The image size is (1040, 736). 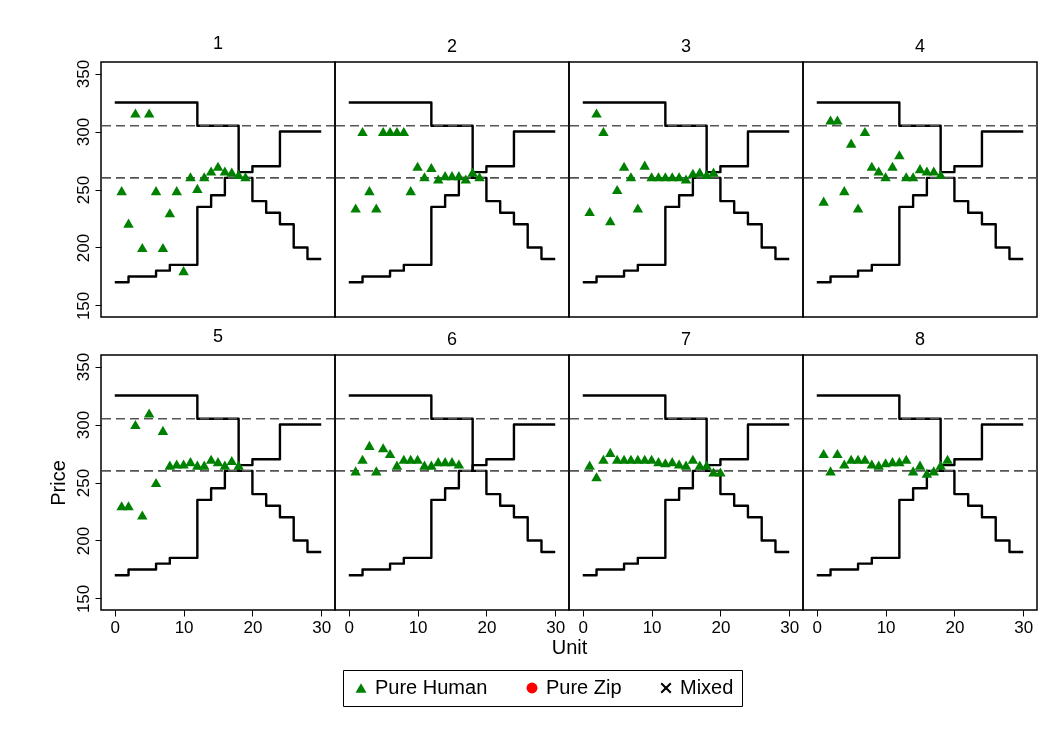 I want to click on chart-title: 8, so click(x=920, y=339).